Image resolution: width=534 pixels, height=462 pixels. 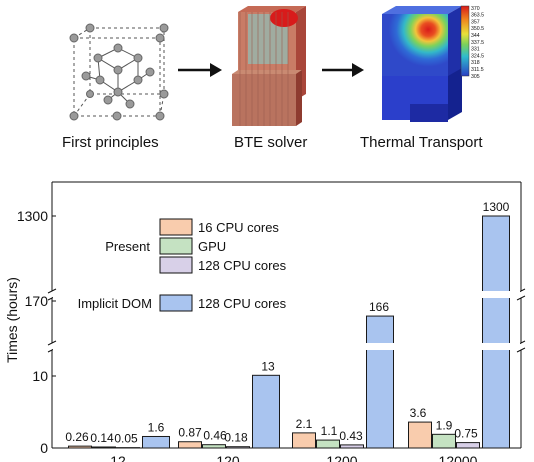 I want to click on x-tick-label: 1200, so click(x=341, y=457).